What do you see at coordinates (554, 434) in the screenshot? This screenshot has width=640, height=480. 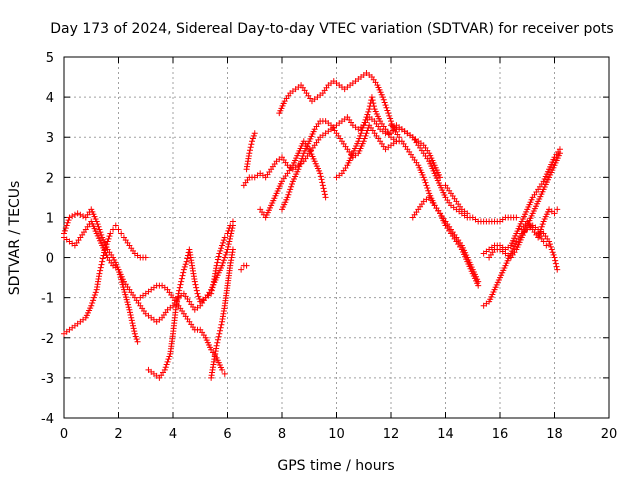 I see `x-tick-label: 18` at bounding box center [554, 434].